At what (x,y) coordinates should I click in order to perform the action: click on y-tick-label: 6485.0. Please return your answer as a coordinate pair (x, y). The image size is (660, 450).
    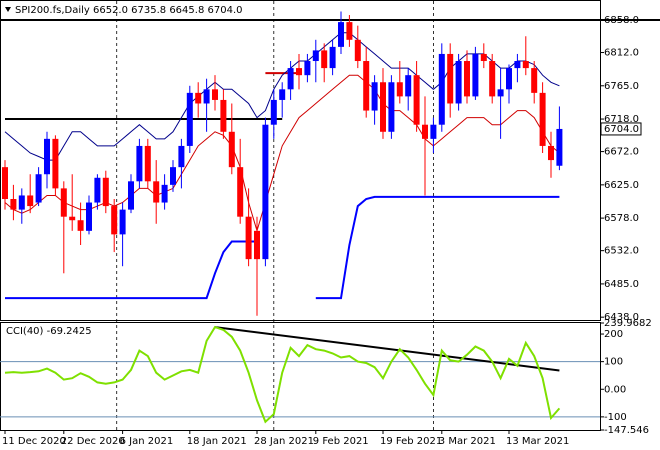
    Looking at the image, I should click on (621, 284).